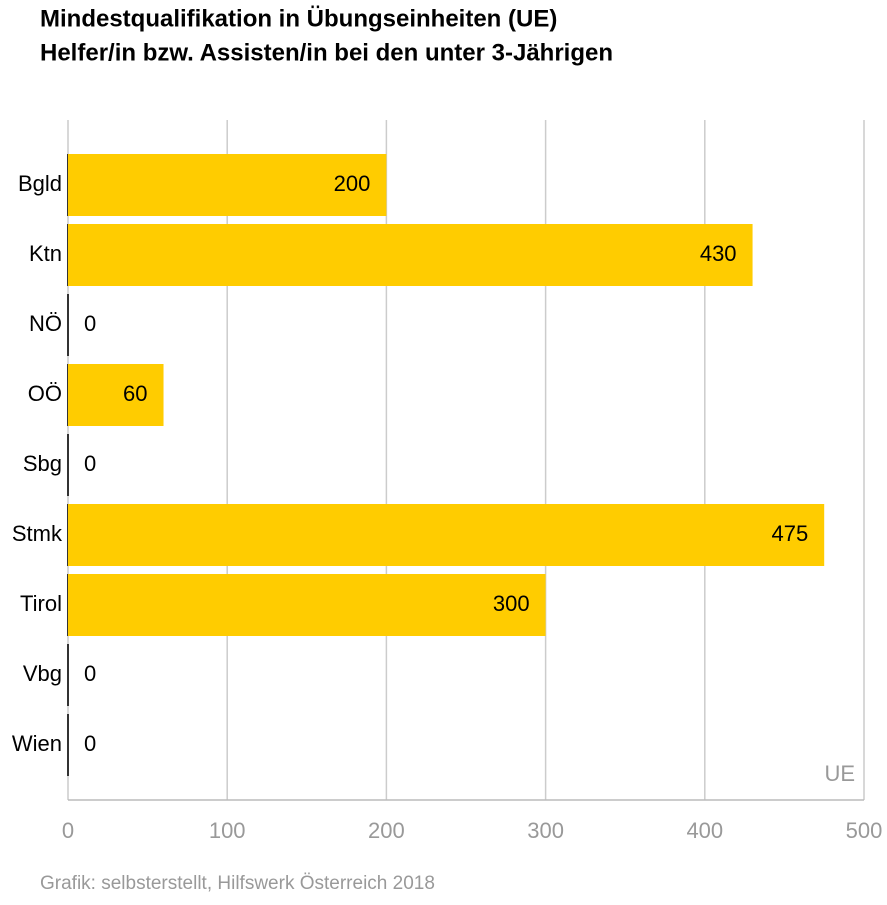 The height and width of the screenshot is (905, 887). Describe the element at coordinates (45, 253) in the screenshot. I see `y-tick-label: Ktn` at that location.